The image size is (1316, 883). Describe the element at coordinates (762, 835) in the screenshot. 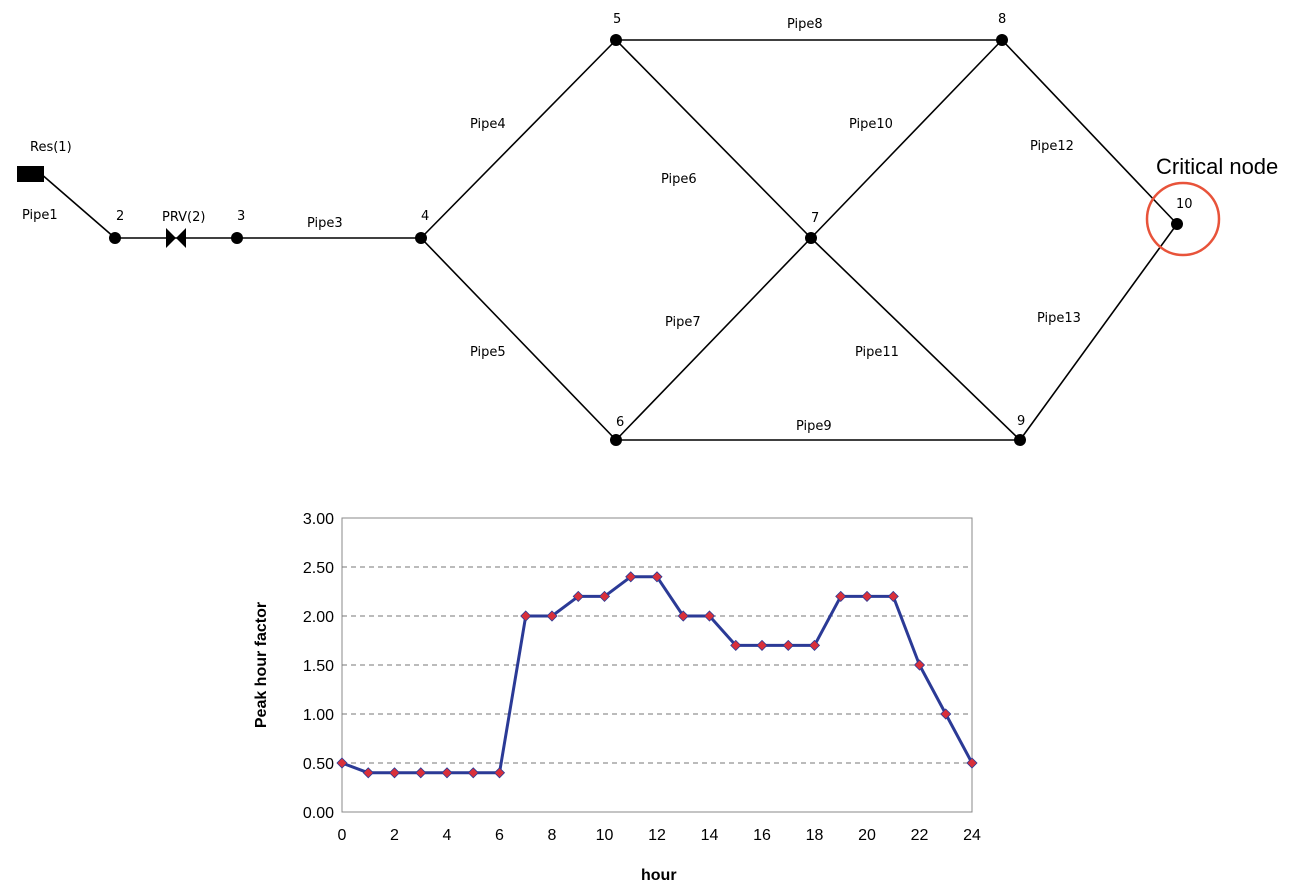

I see `x-tick-label: 16` at that location.